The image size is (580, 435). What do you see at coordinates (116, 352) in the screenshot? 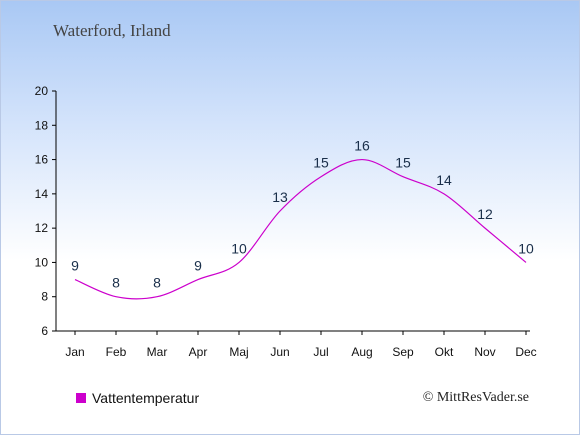
I see `x-tick-label: Feb` at bounding box center [116, 352].